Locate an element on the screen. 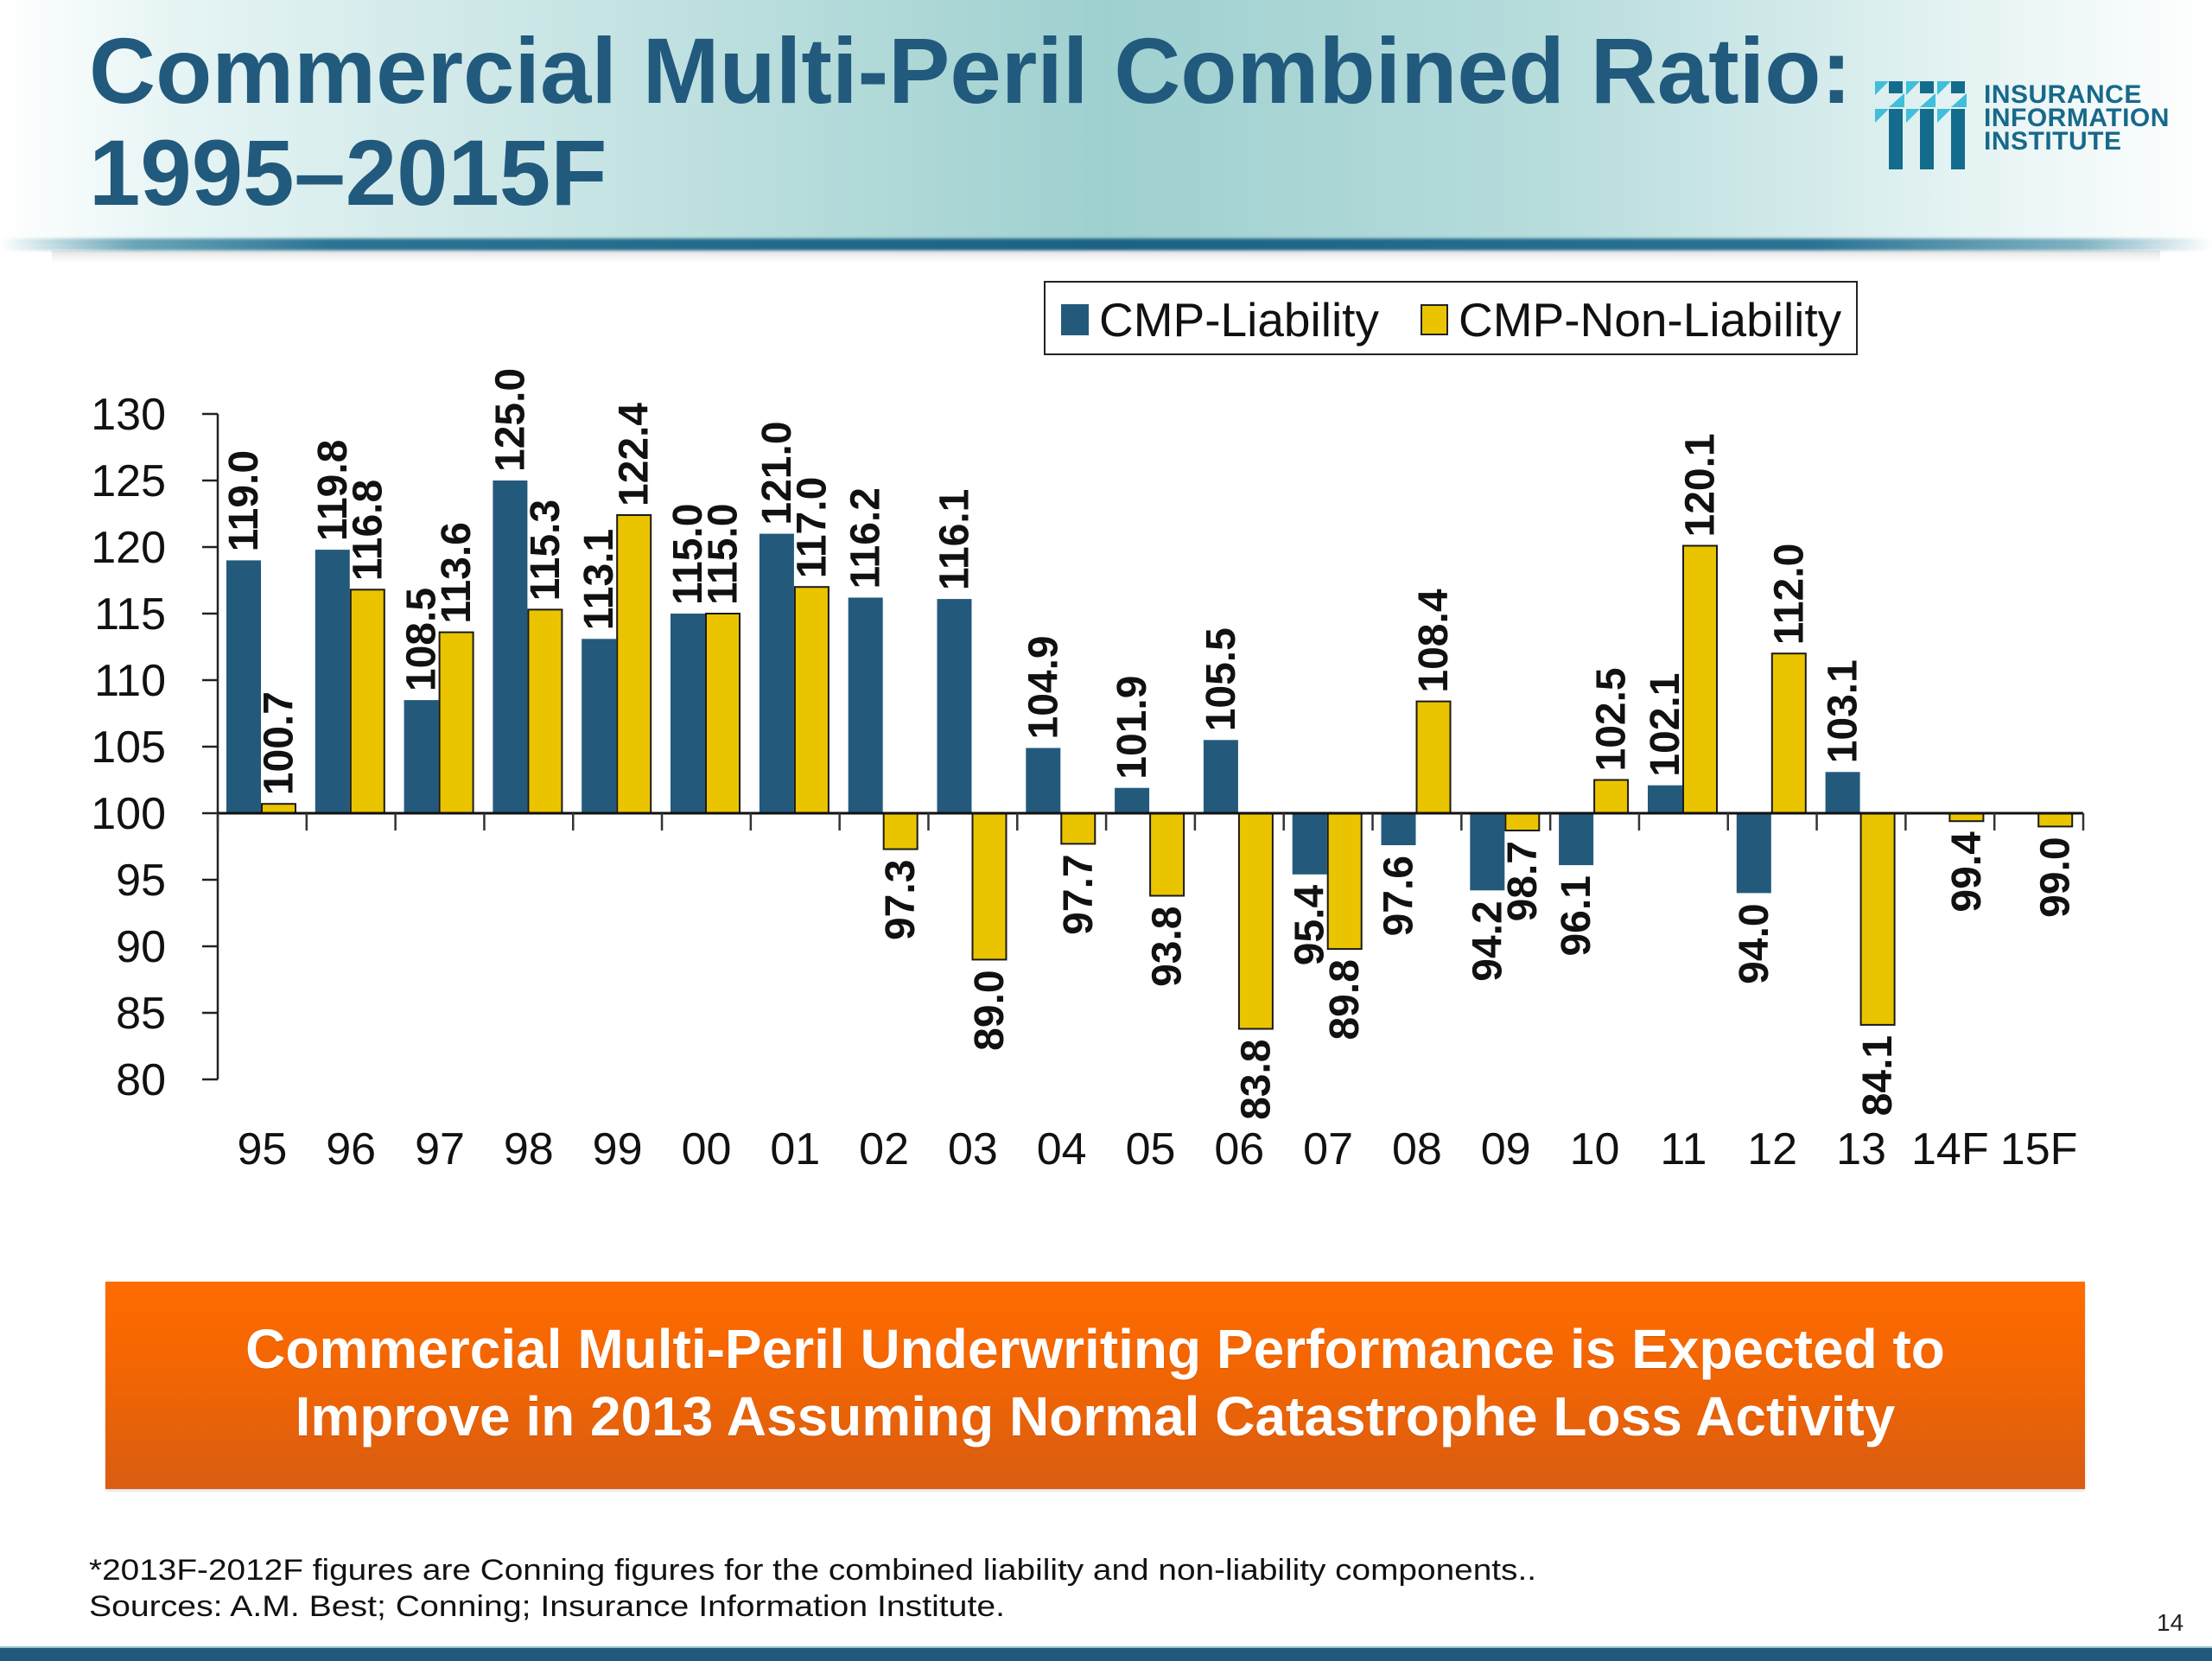  x-tick-label: 97 is located at coordinates (440, 1149).